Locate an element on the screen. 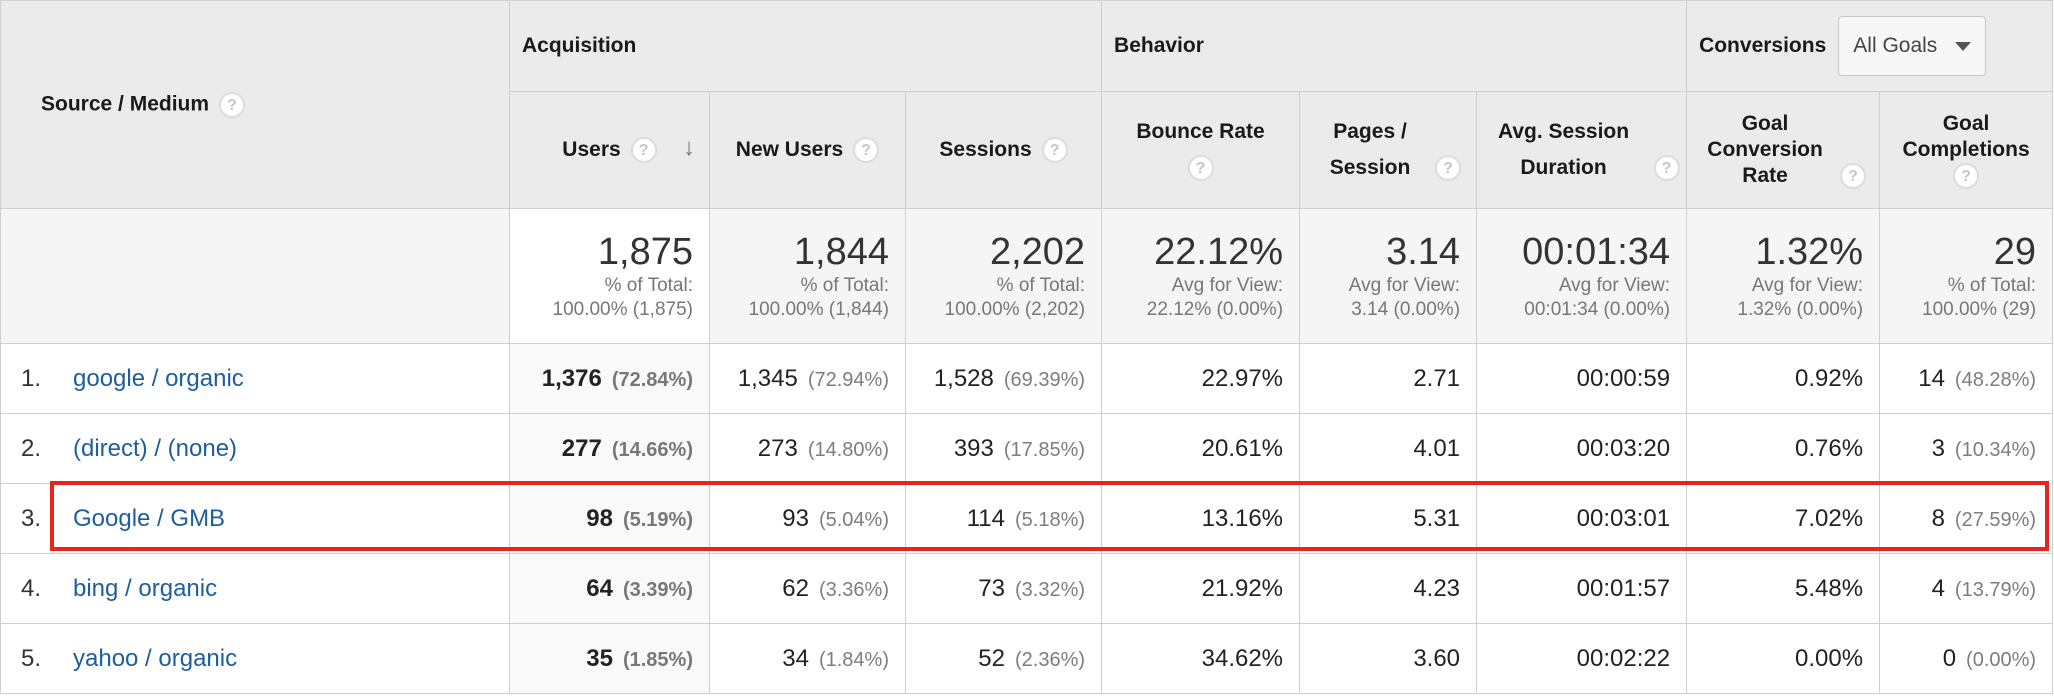 The height and width of the screenshot is (700, 2054). total-duration-note: Avg for View: is located at coordinates (1614, 285).